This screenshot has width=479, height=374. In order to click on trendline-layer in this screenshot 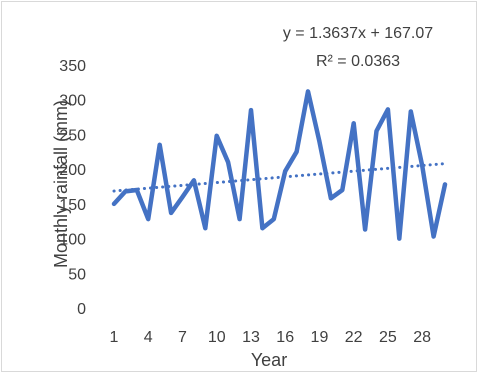, I will do `click(279, 177)`.